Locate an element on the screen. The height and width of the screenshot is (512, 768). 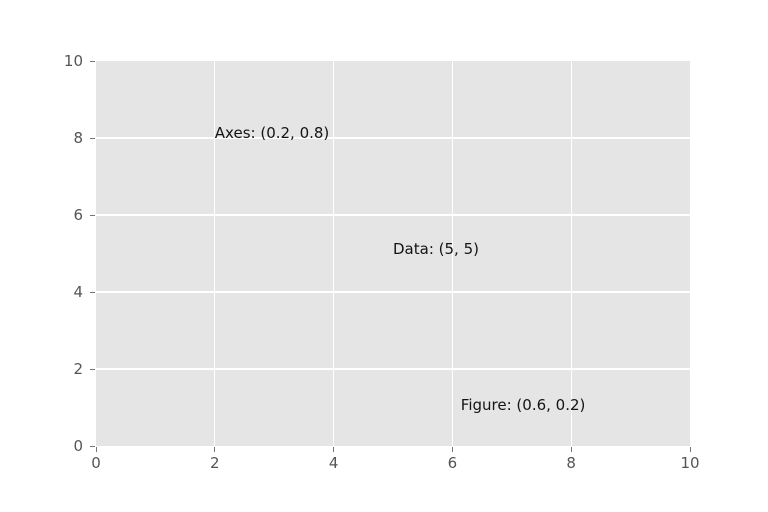
y-tick-label: 8 is located at coordinates (78, 138).